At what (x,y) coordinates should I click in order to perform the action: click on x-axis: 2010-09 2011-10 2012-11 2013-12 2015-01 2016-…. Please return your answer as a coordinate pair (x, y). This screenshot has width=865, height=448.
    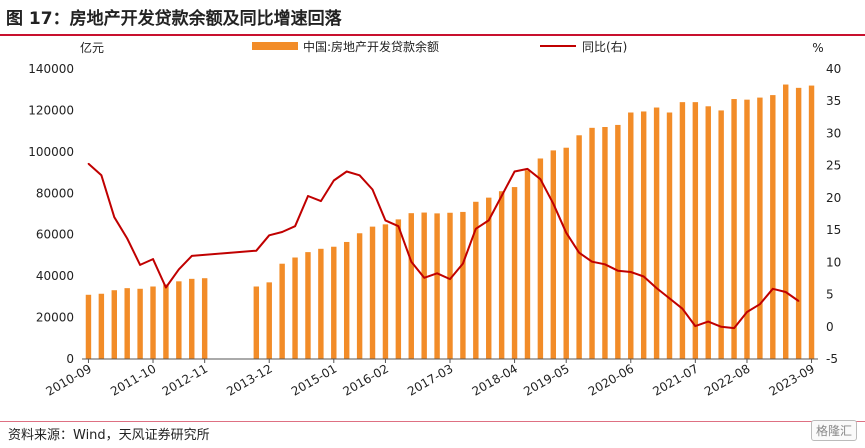
    Looking at the image, I should click on (431, 378).